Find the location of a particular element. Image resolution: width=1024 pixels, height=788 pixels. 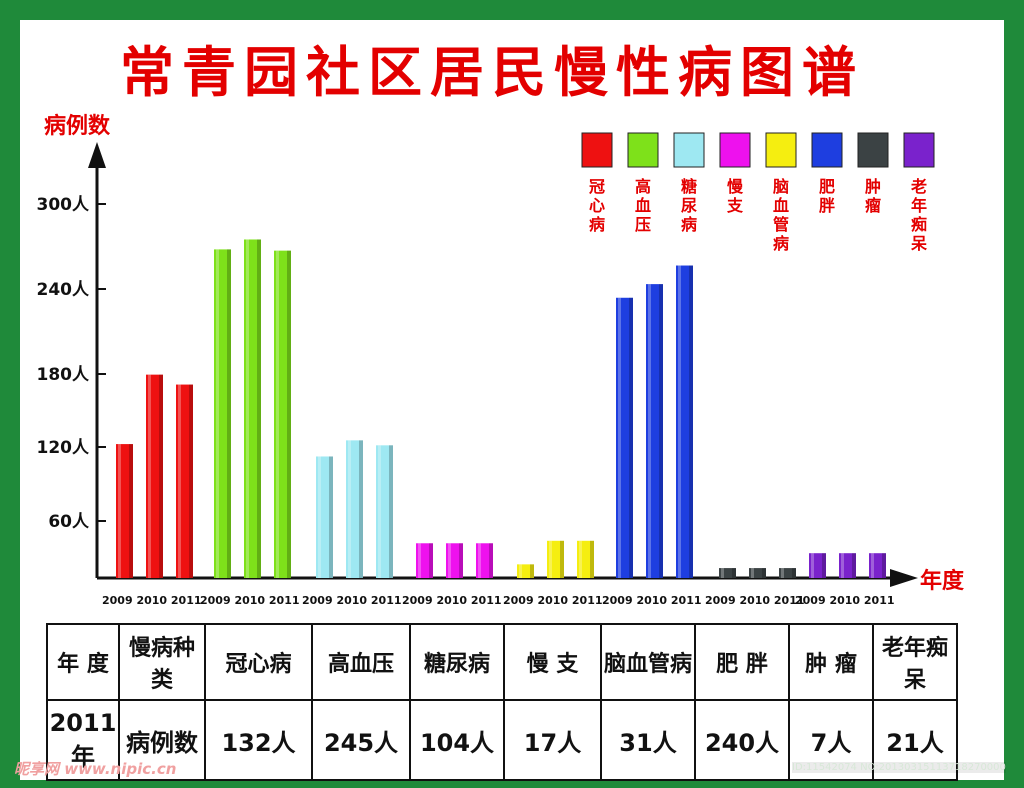

legend-label: 压 is located at coordinates (643, 224).